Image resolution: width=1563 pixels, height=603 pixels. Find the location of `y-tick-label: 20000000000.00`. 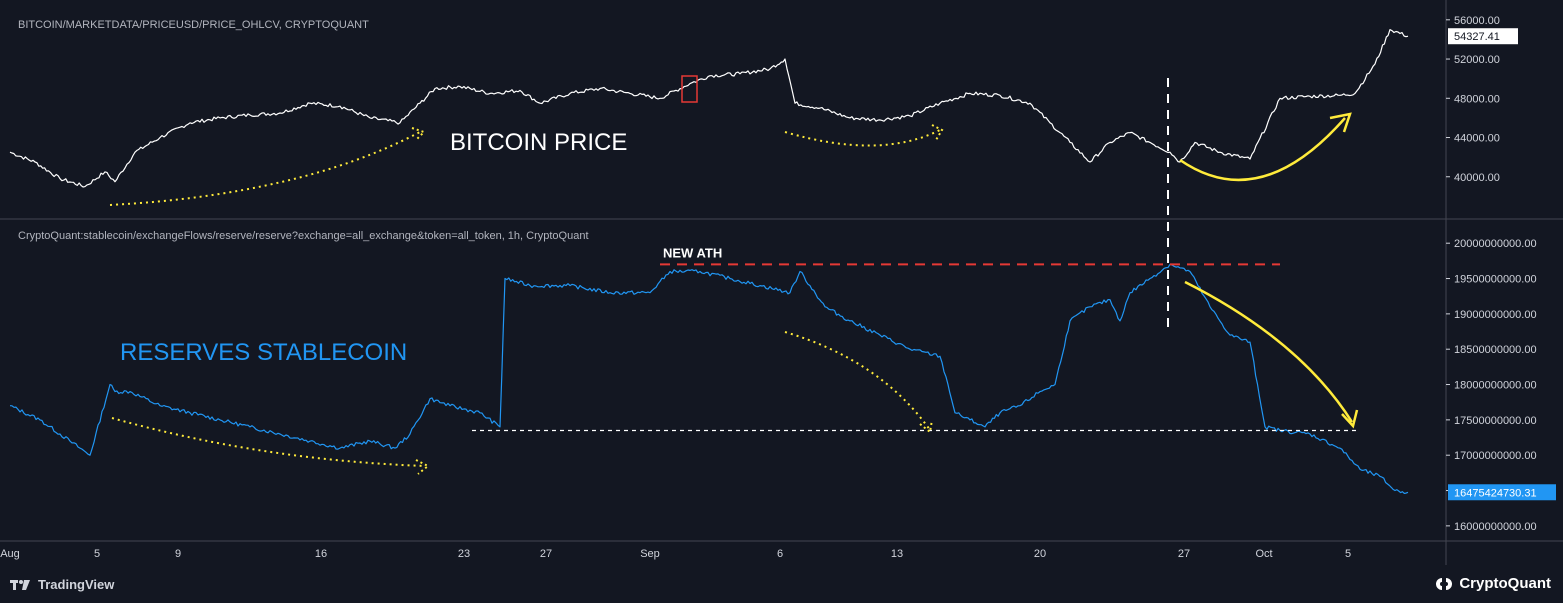

y-tick-label: 20000000000.00 is located at coordinates (1495, 244).